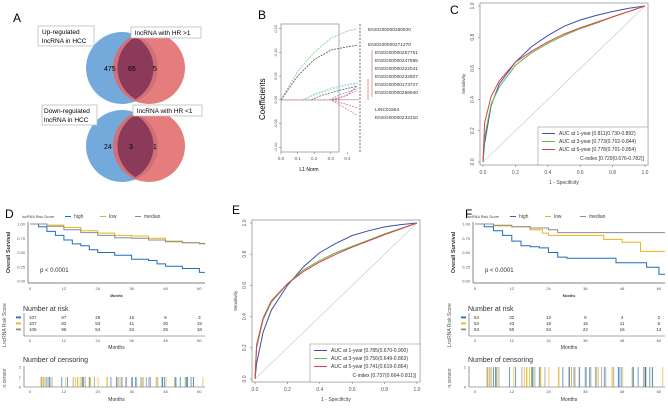 This screenshot has height=408, width=668. I want to click on km-f-x-tick-label: 0, so click(475, 288).